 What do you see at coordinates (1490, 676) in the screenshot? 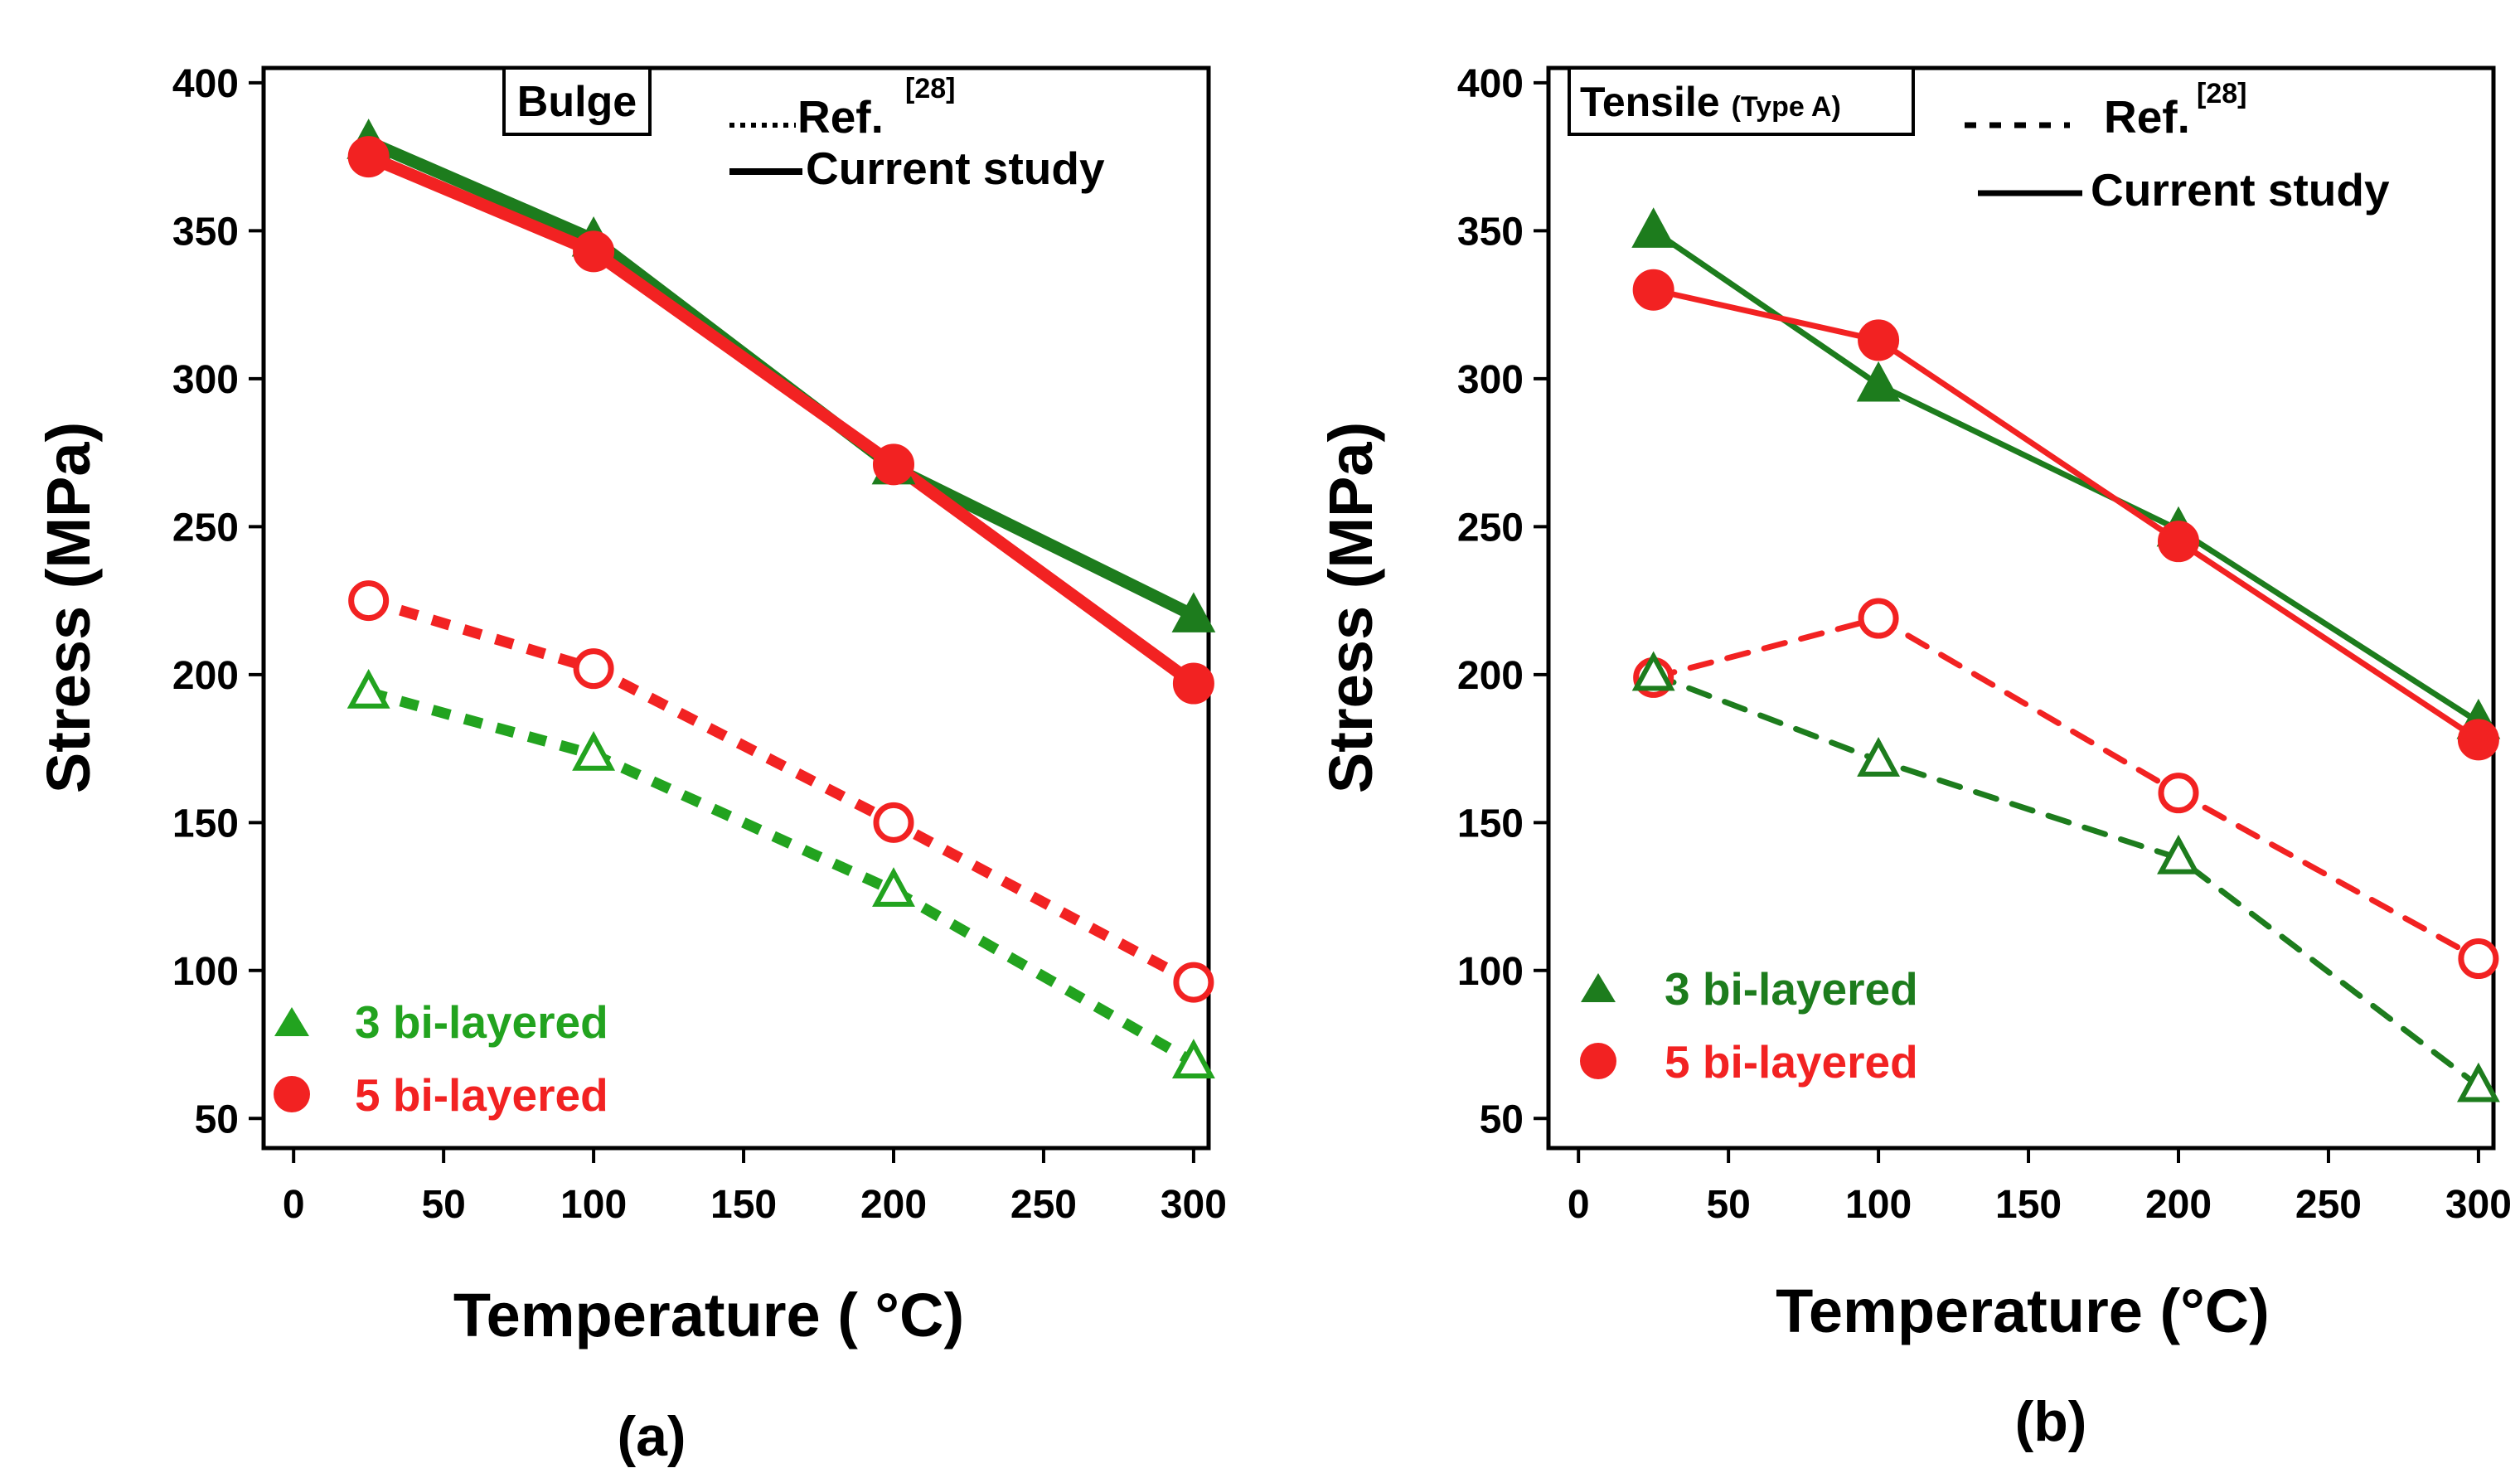
I see `panel-b-ytick-label-200: 200` at bounding box center [1490, 676].